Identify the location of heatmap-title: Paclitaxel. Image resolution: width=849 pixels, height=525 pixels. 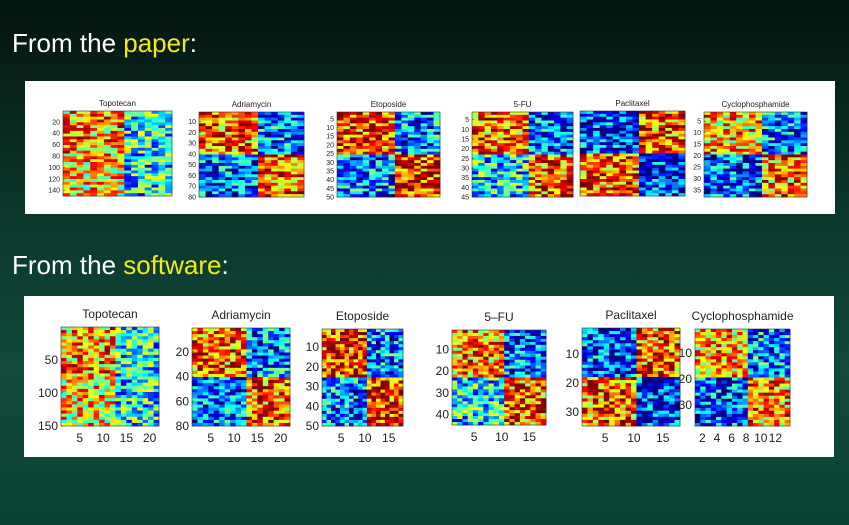
(632, 103).